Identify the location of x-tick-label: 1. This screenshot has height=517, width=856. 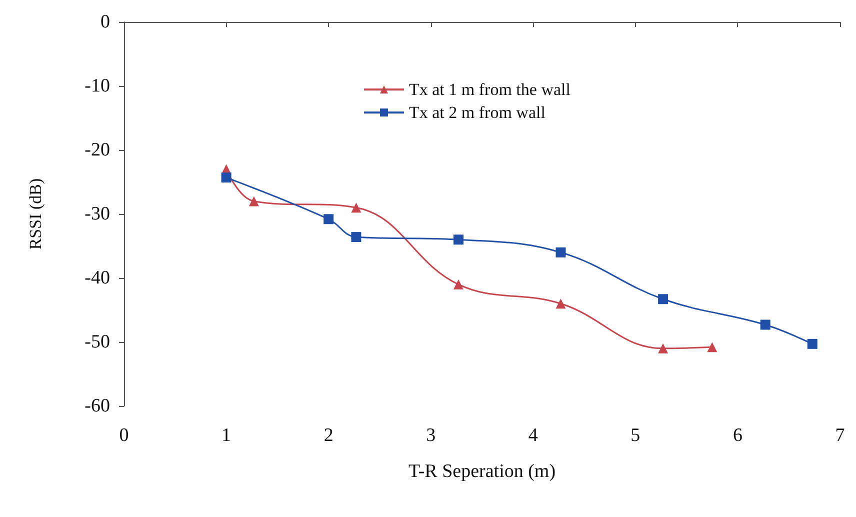
(227, 435).